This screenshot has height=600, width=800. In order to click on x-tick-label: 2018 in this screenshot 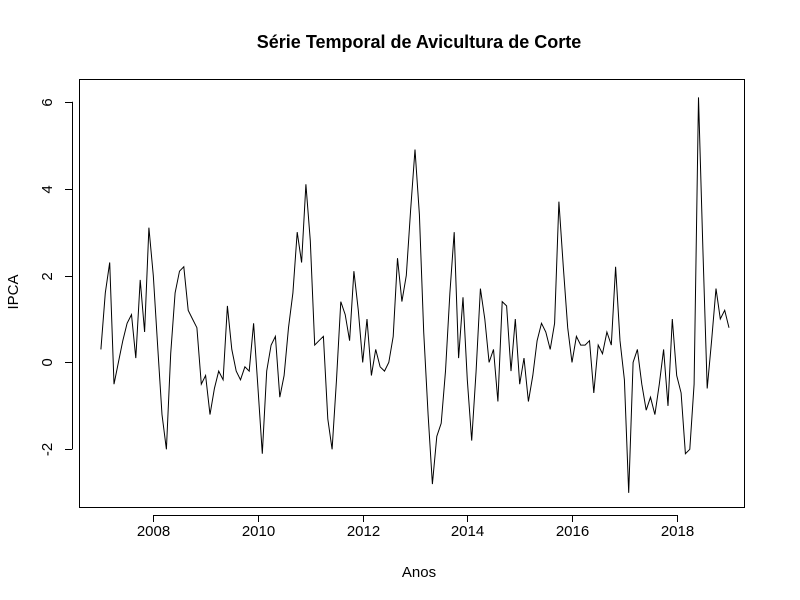, I will do `click(677, 531)`.